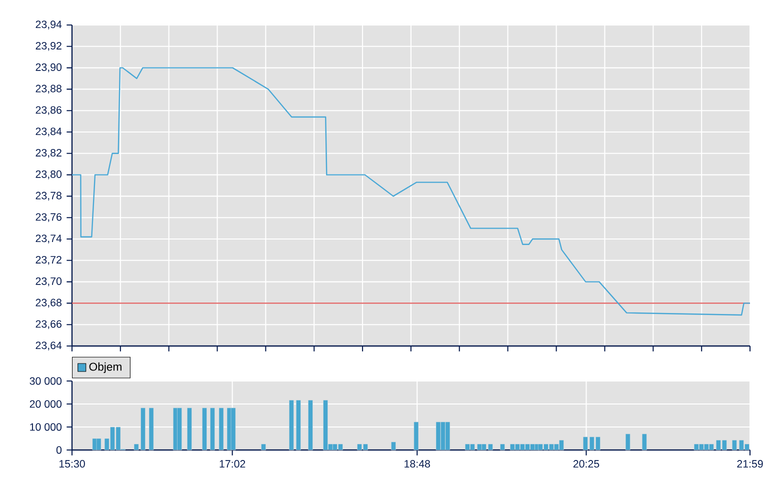 The image size is (780, 490). What do you see at coordinates (46, 404) in the screenshot?
I see `y-tick-label: 20 000` at bounding box center [46, 404].